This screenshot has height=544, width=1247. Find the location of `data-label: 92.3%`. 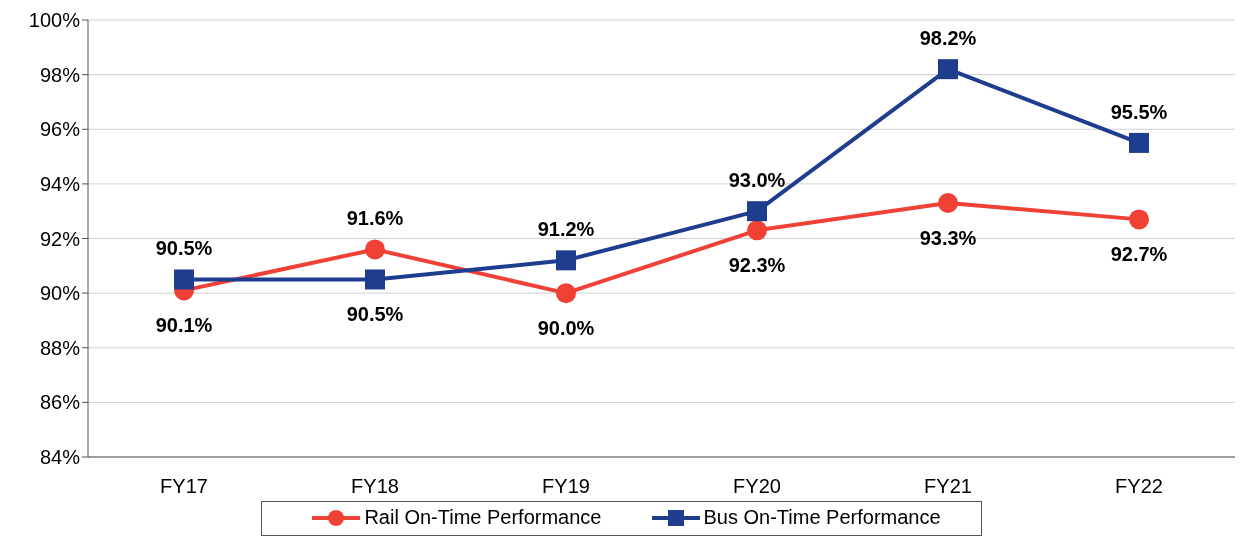

data-label: 92.3% is located at coordinates (757, 265).